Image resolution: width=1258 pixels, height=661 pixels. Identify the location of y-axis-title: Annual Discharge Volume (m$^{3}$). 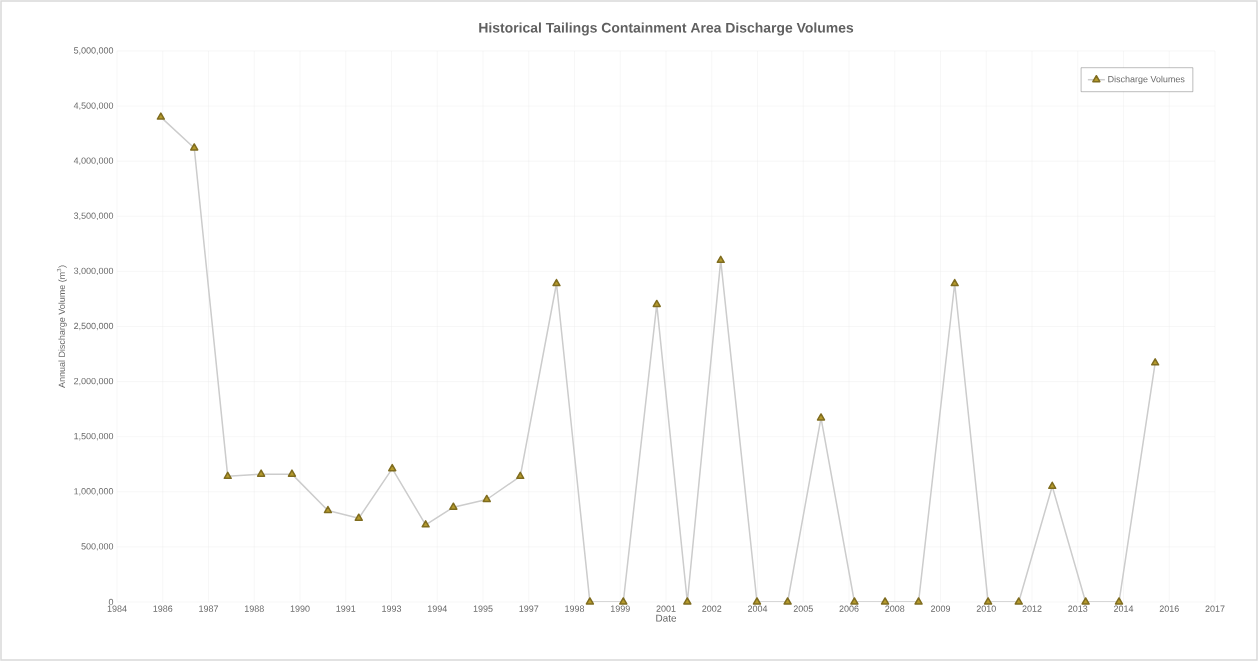
(61, 326).